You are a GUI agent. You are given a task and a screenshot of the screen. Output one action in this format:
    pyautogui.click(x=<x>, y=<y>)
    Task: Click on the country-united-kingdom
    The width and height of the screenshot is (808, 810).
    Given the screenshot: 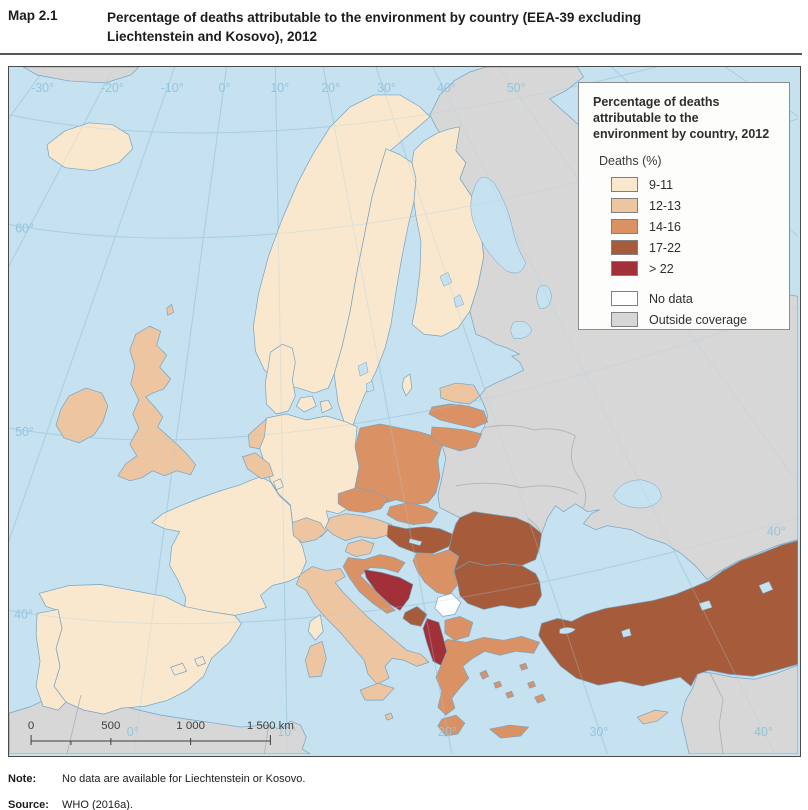 What is the action you would take?
    pyautogui.click(x=156, y=403)
    